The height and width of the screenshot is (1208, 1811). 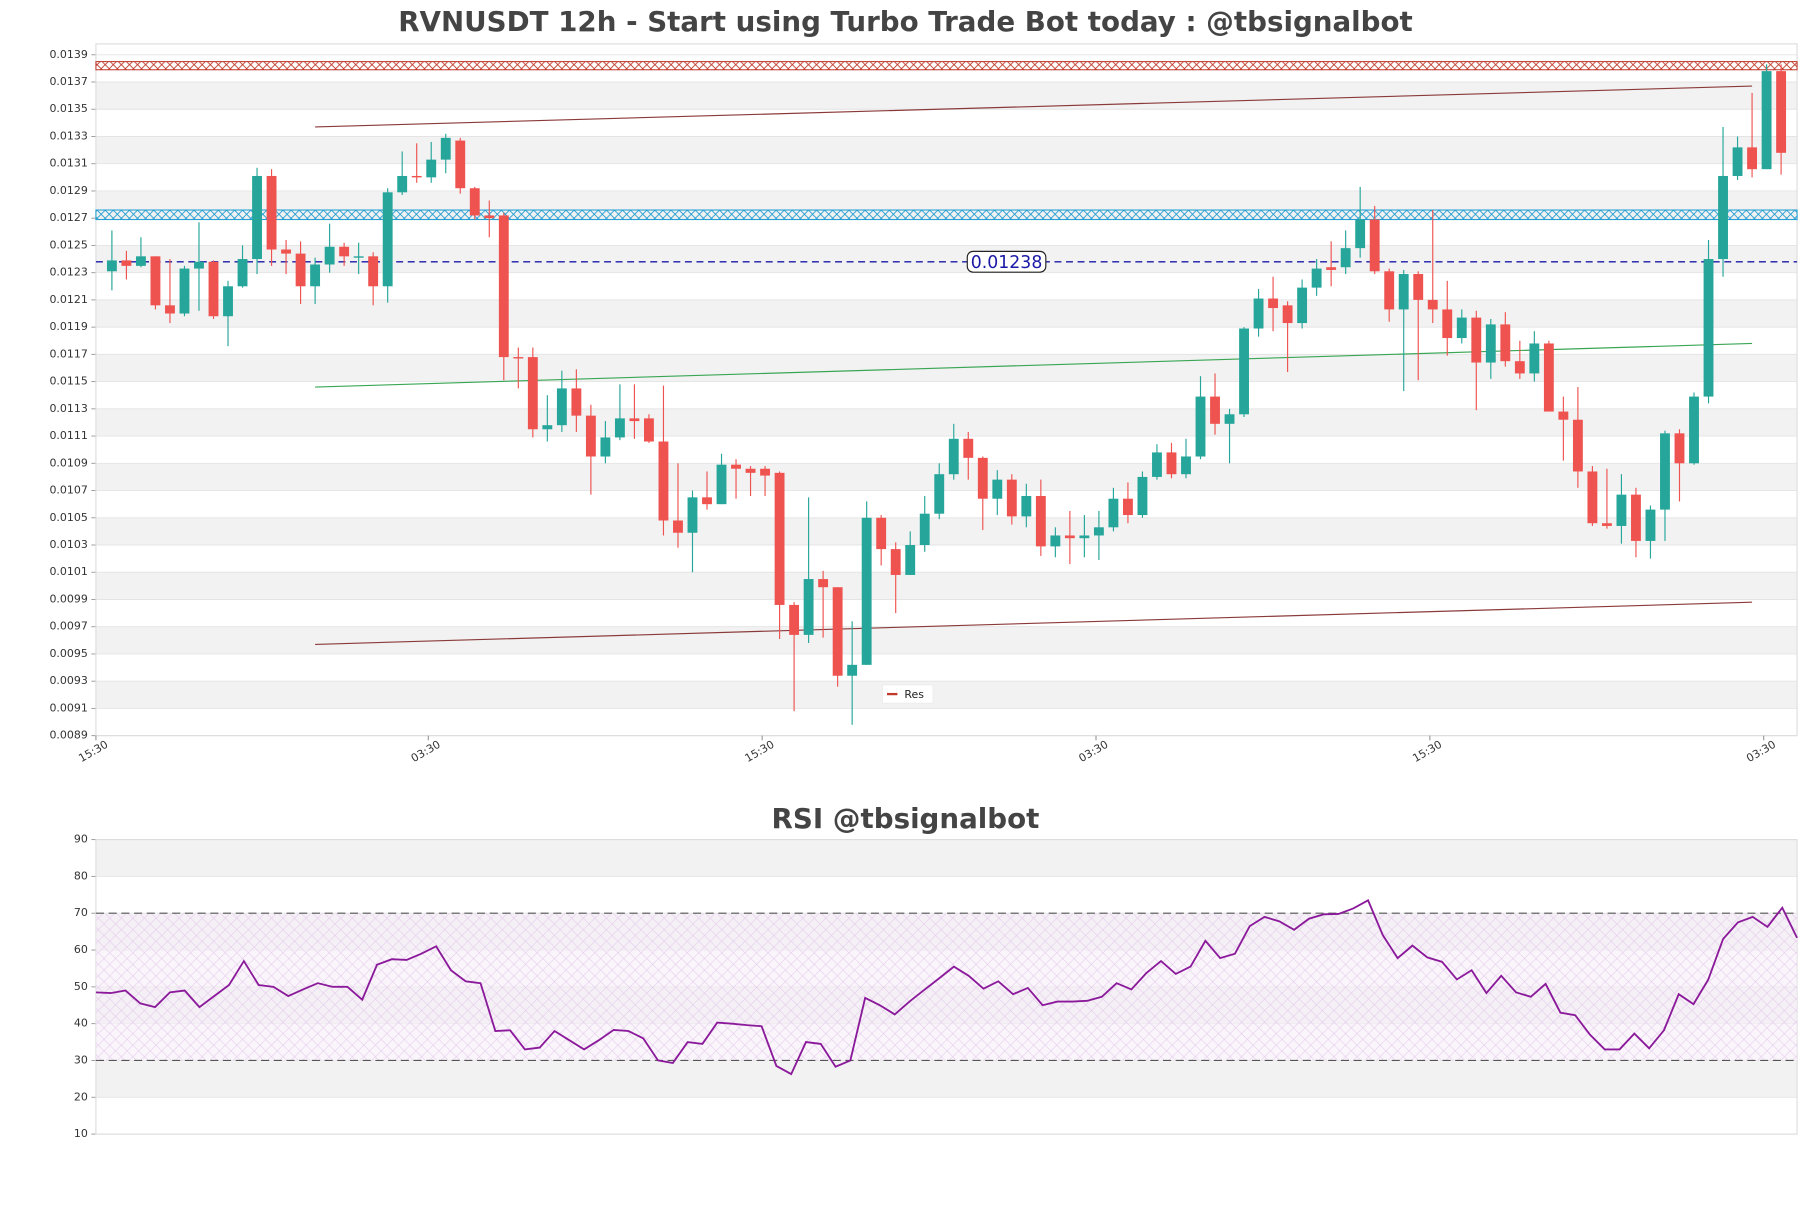 I want to click on y-tick-label: 0.0117, so click(x=68, y=353).